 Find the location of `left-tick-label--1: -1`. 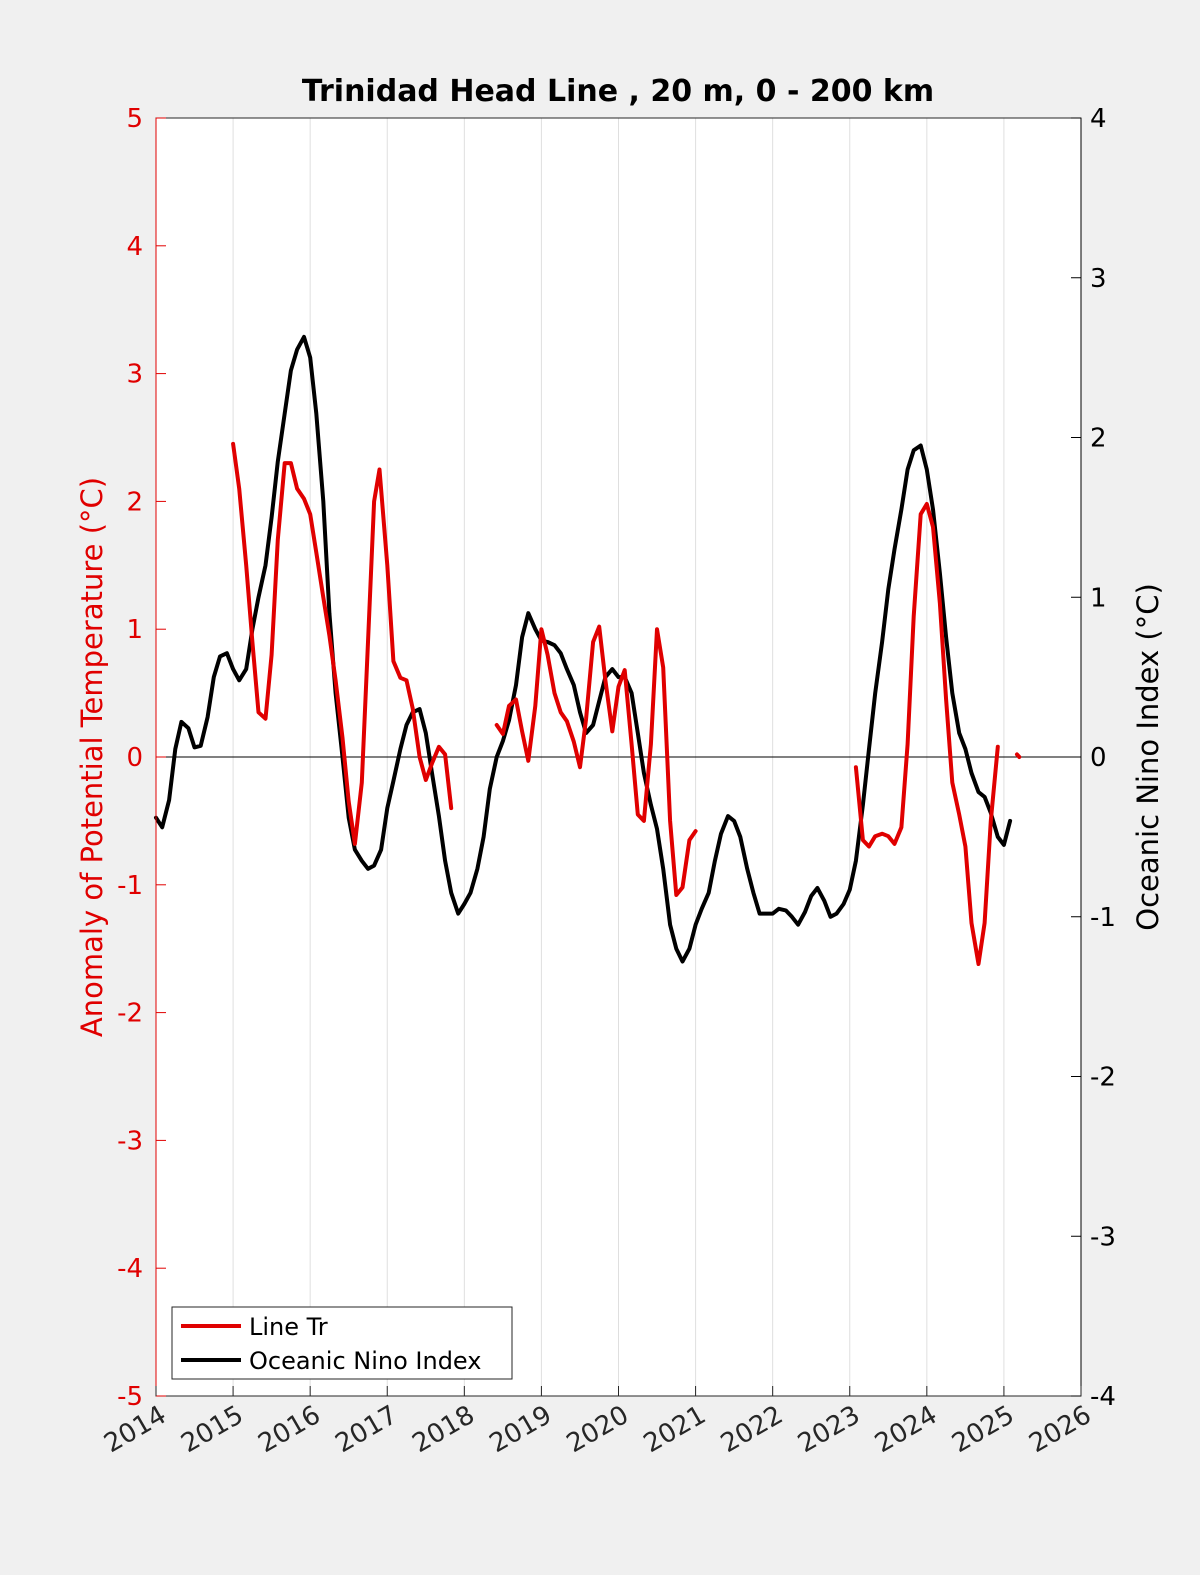

left-tick-label--1: -1 is located at coordinates (130, 886).